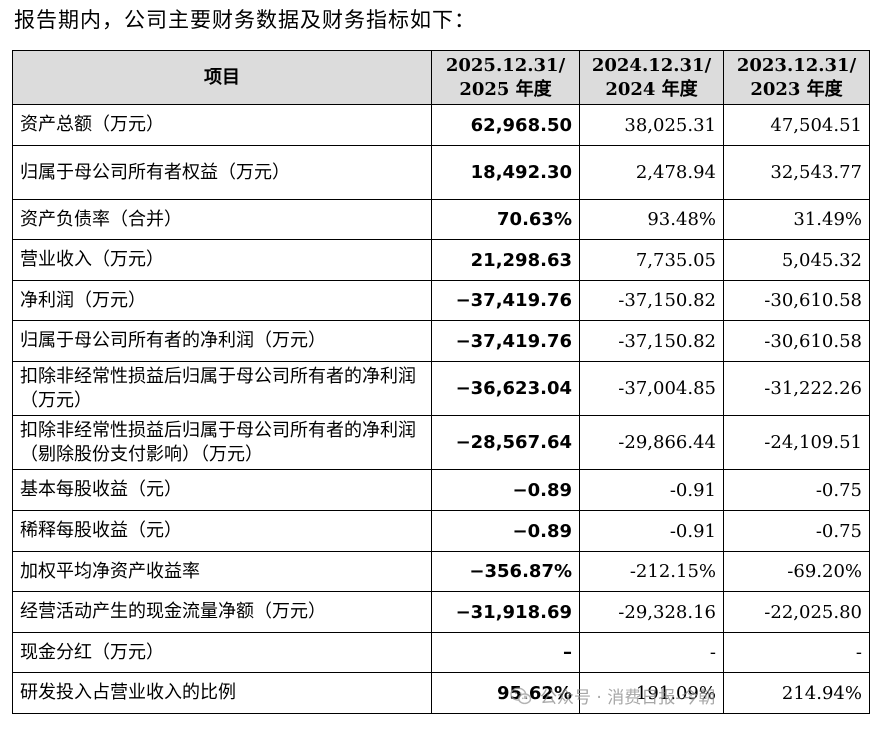  I want to click on table-row: 现金分红（万元） – - -, so click(441, 652).